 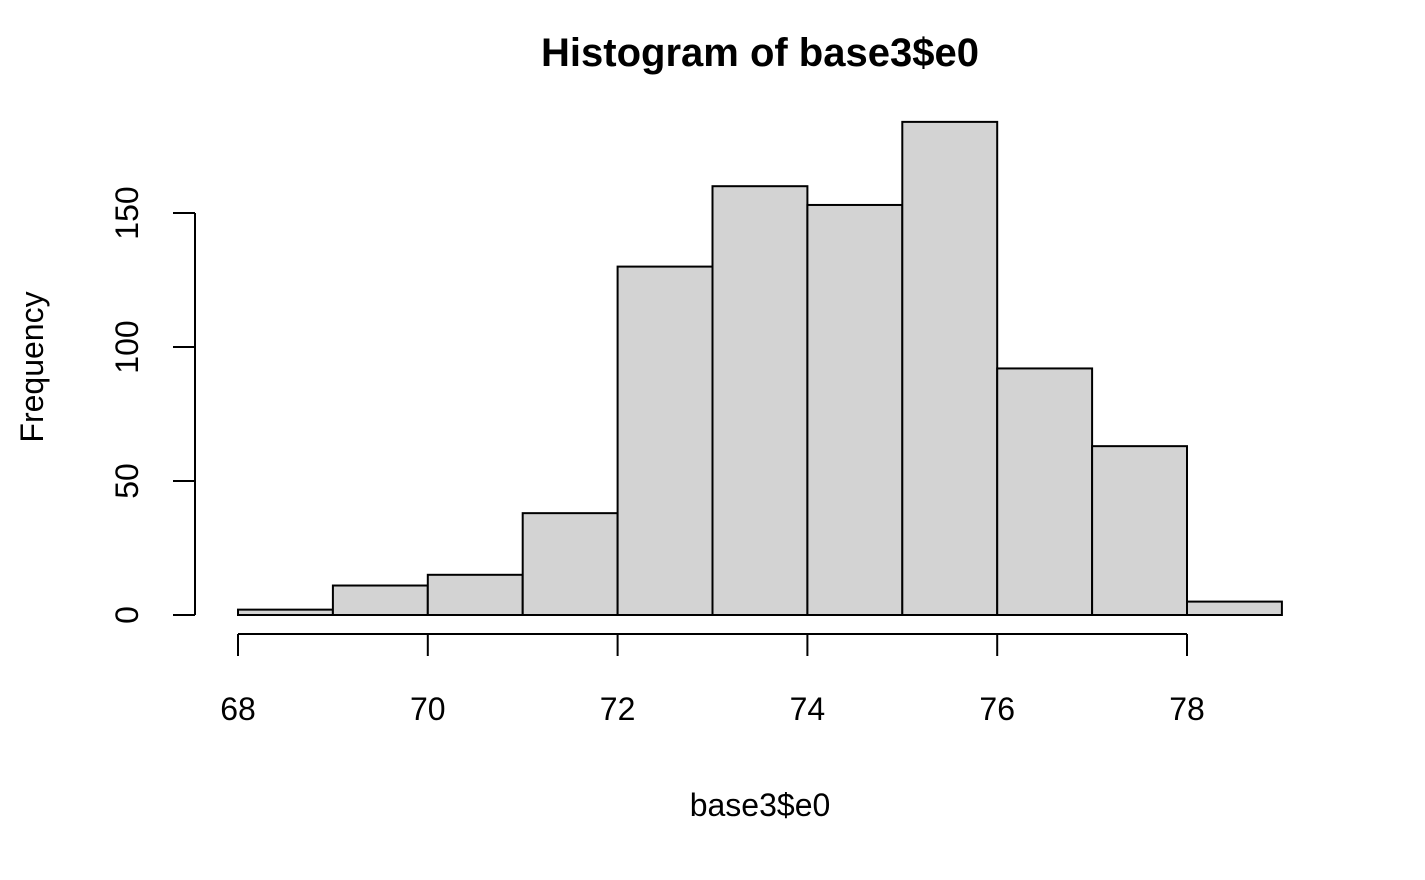 What do you see at coordinates (760, 805) in the screenshot?
I see `x-axis-label: base3$e0` at bounding box center [760, 805].